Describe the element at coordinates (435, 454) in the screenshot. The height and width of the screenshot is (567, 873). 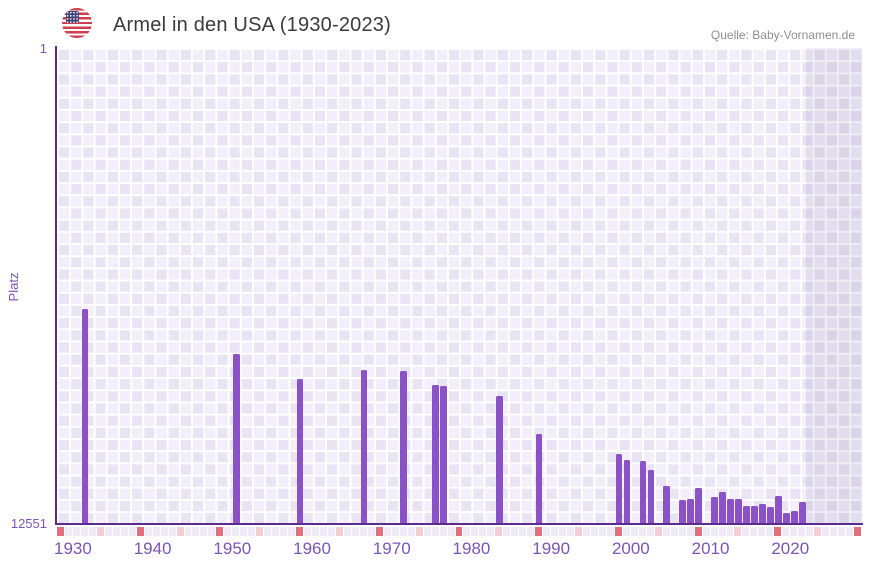
I see `chart-bar-1975` at that location.